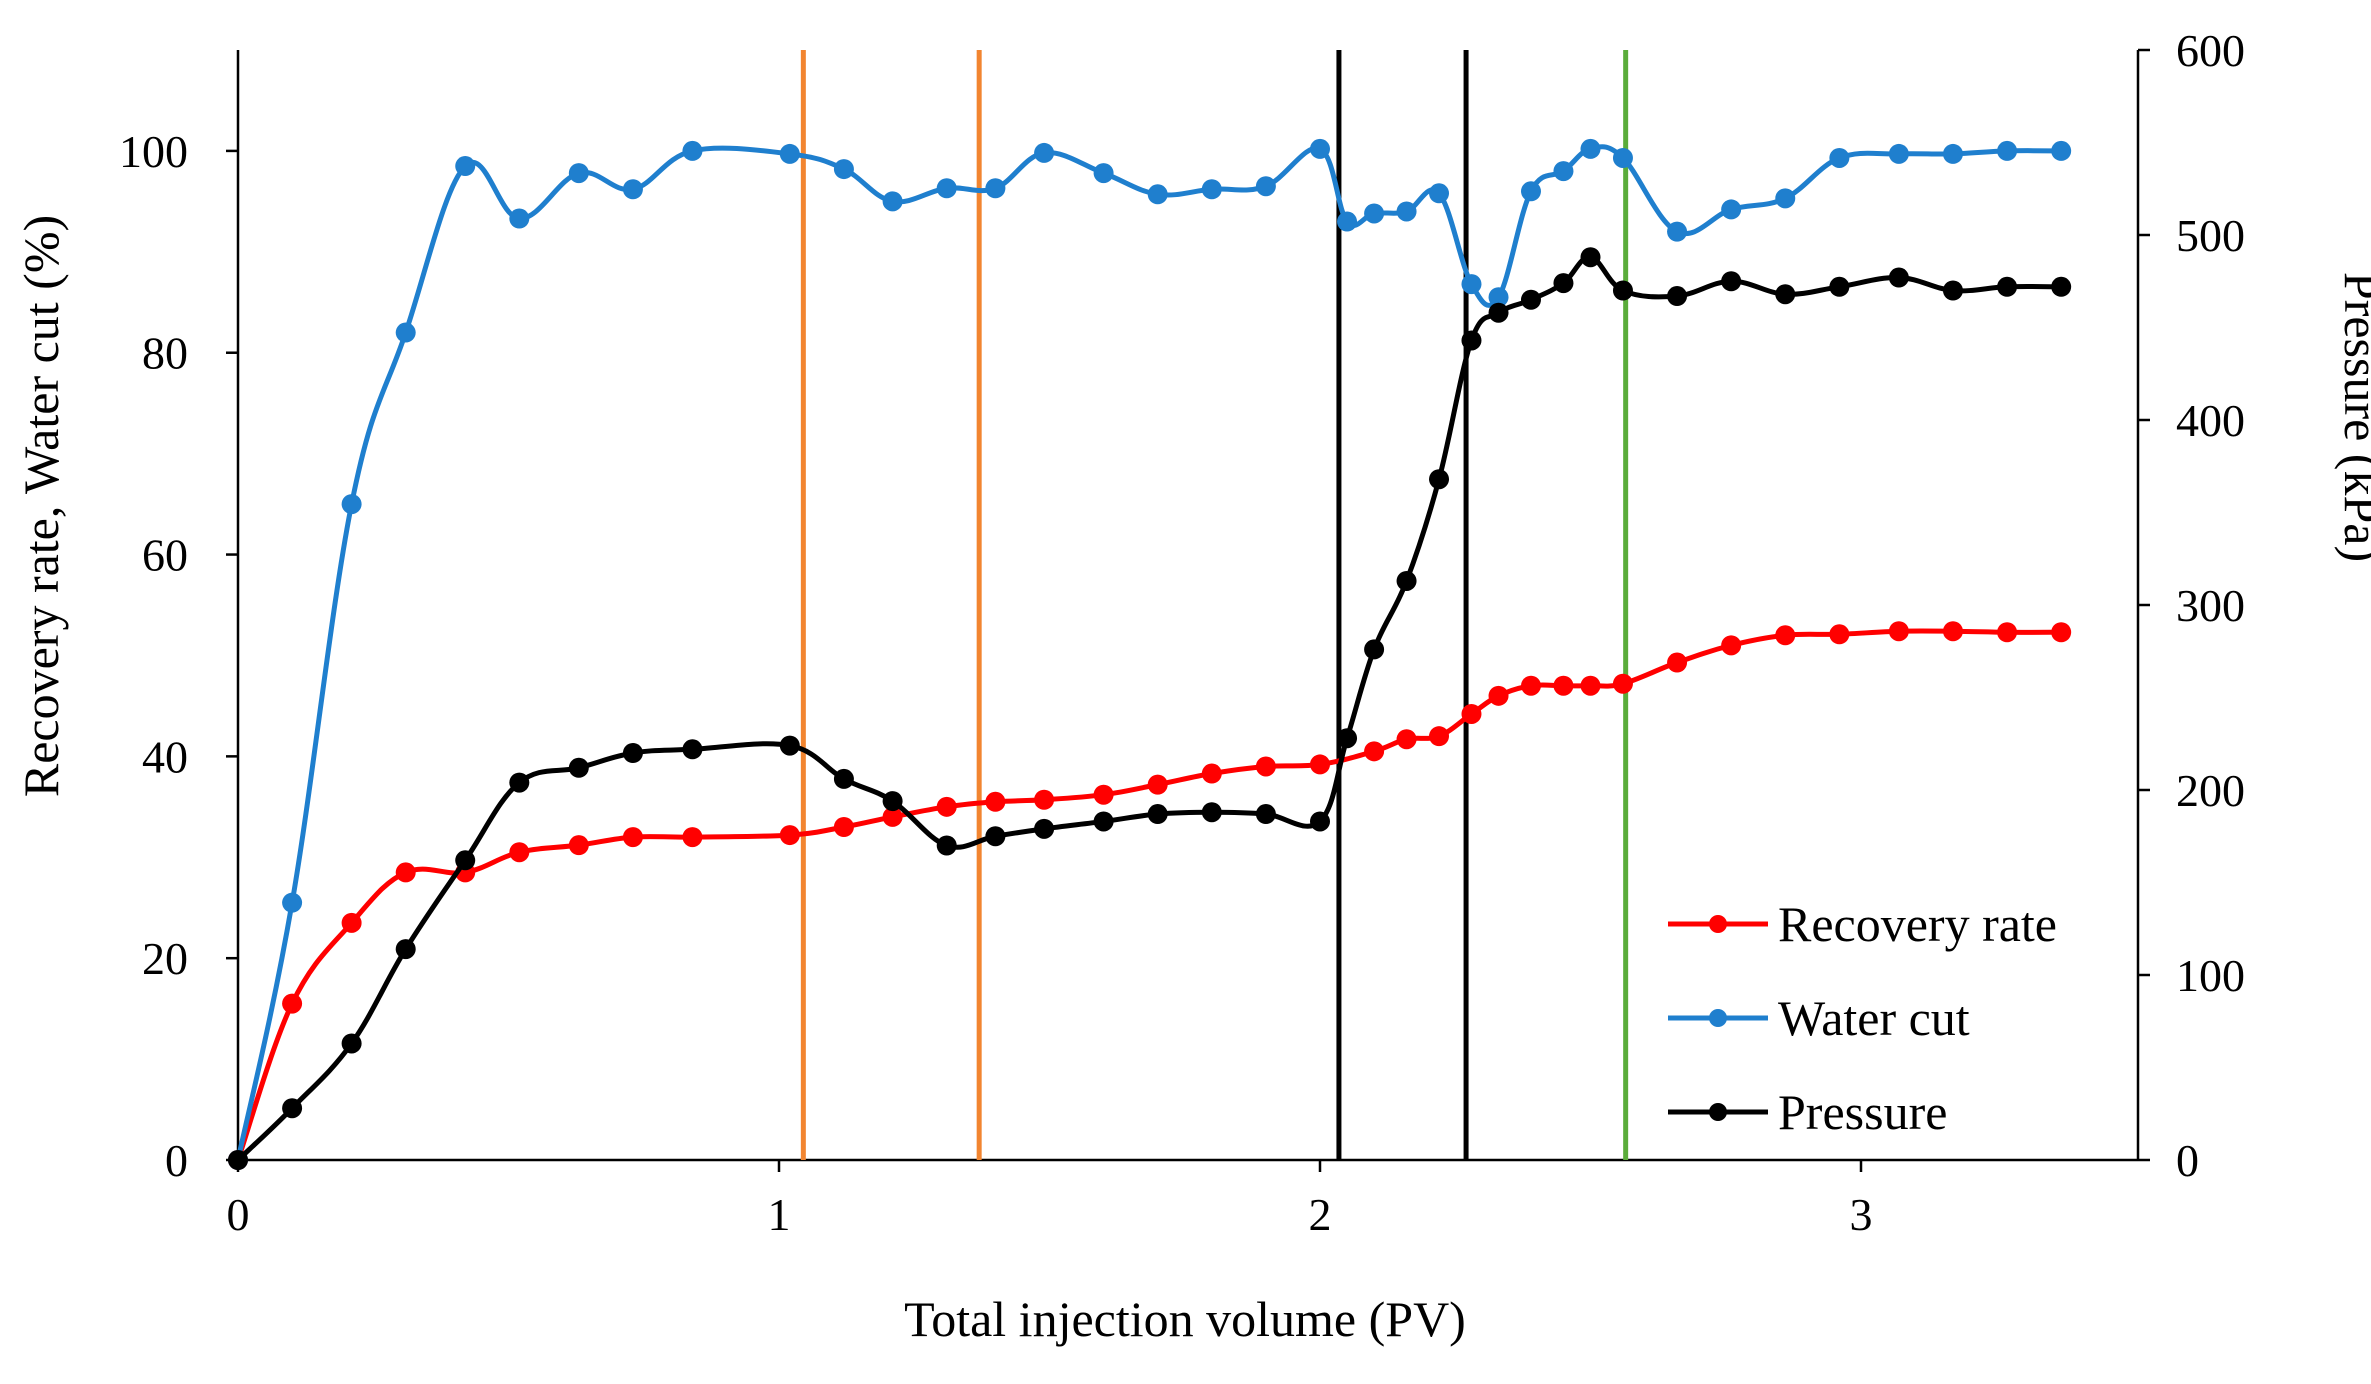 The width and height of the screenshot is (2371, 1384). Describe the element at coordinates (1917, 924) in the screenshot. I see `legend-label-recovery-rate: Recovery rate` at that location.